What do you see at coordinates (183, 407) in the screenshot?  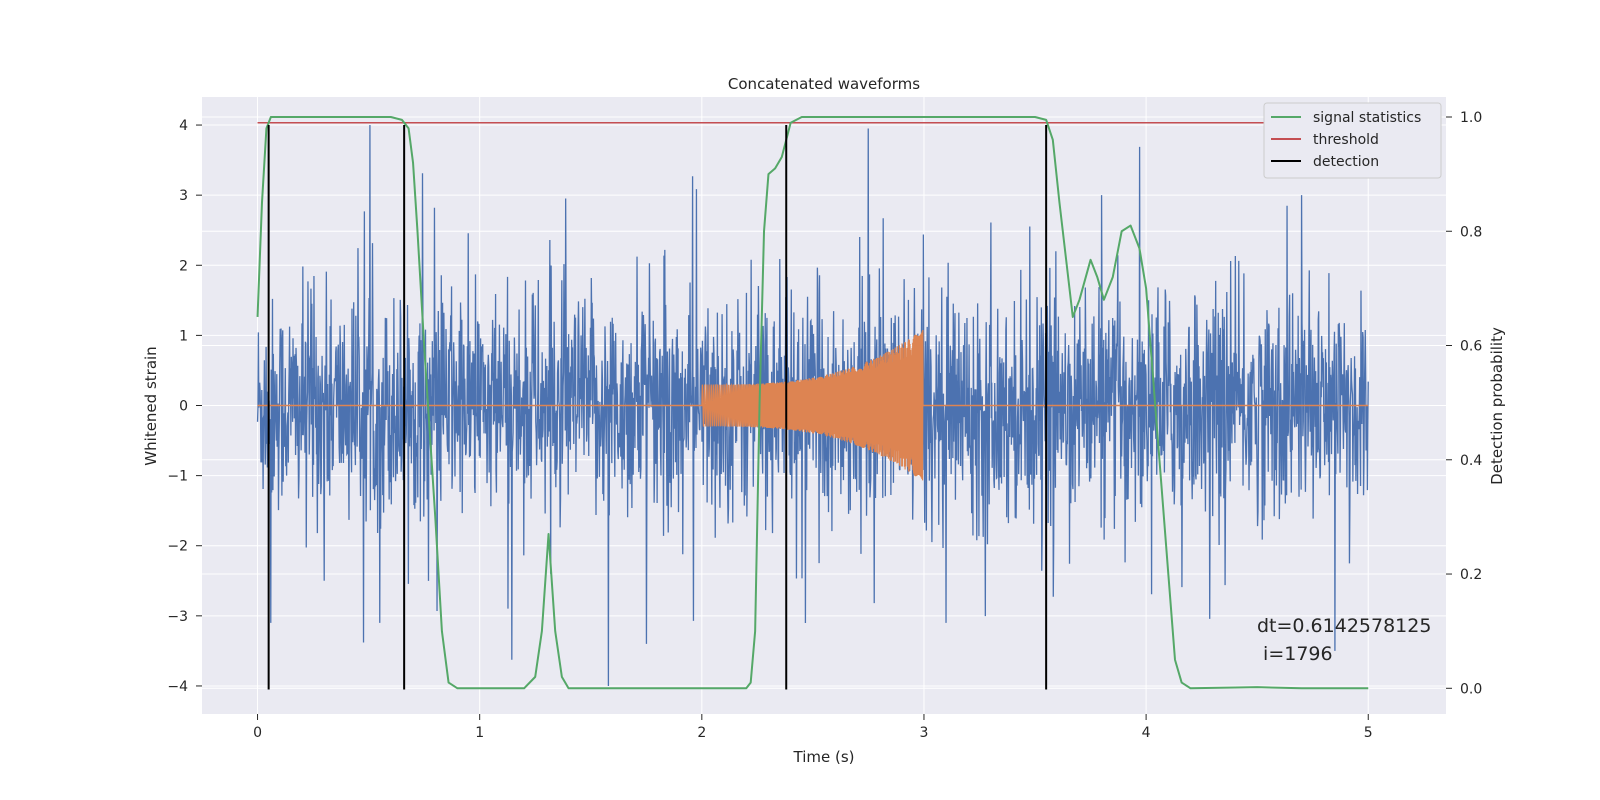 I see `y-tick-label: 0` at bounding box center [183, 407].